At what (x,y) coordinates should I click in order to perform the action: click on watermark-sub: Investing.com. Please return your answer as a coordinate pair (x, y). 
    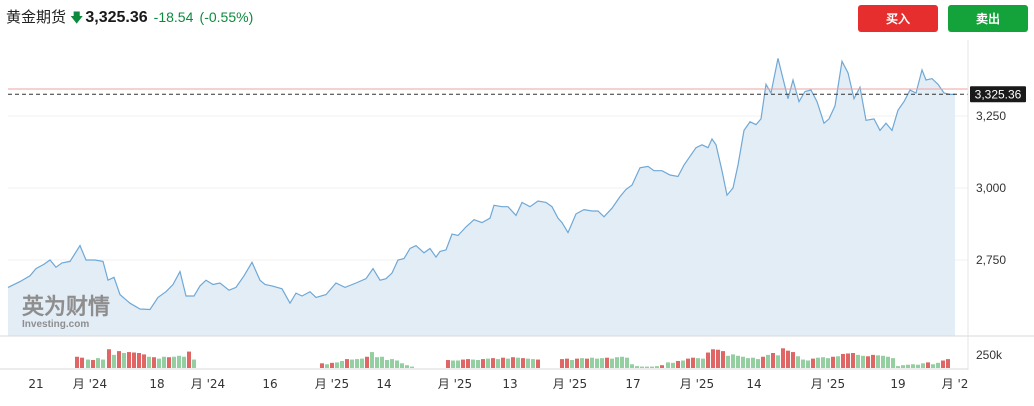
    Looking at the image, I should click on (55, 324).